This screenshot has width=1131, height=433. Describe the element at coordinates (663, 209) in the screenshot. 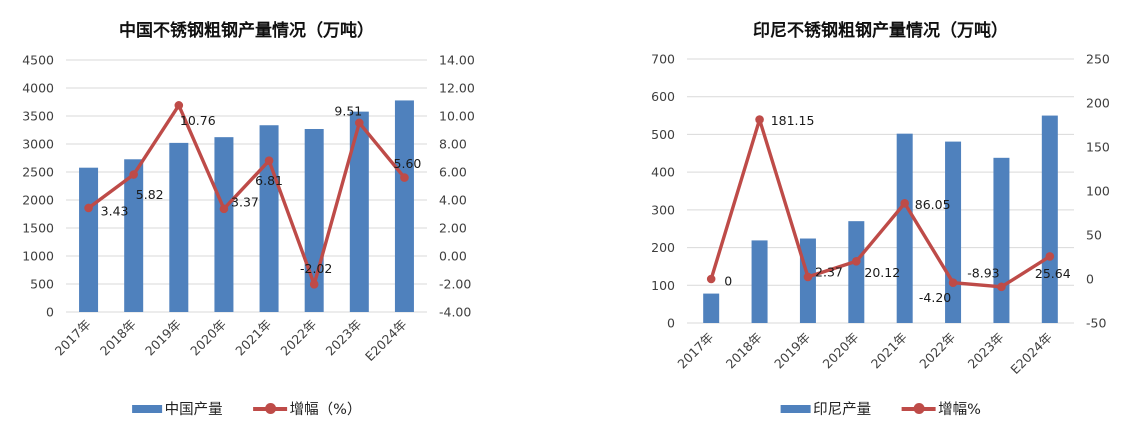

I see `left-axis-tick: 300` at that location.